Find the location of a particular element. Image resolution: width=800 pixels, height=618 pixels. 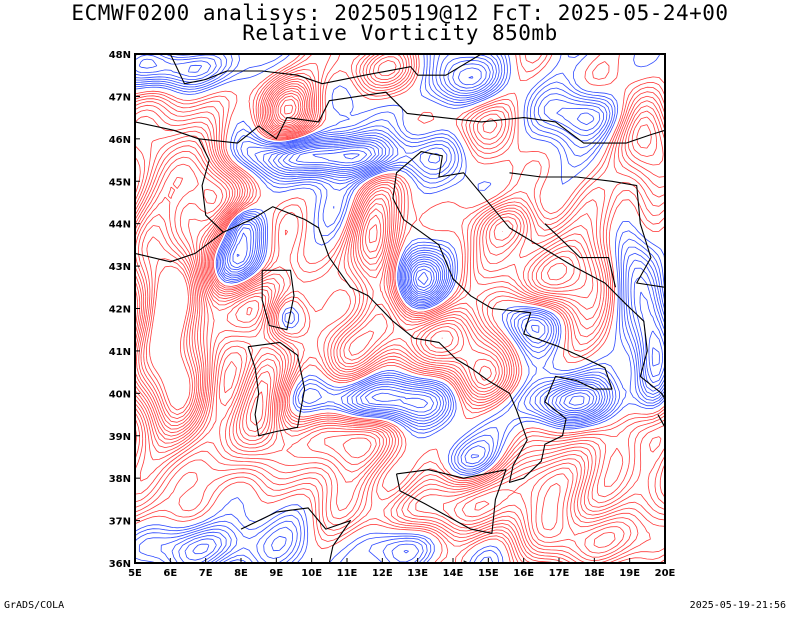

lat-tick-label: 43N is located at coordinates (120, 267).